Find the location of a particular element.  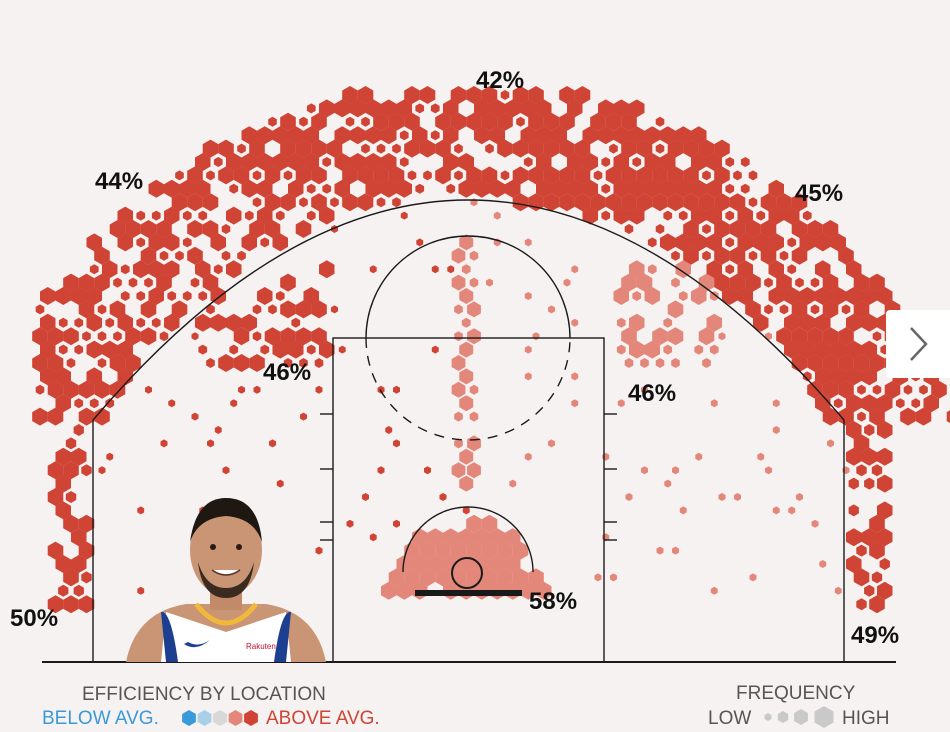

restricted-arc is located at coordinates (468, 539).